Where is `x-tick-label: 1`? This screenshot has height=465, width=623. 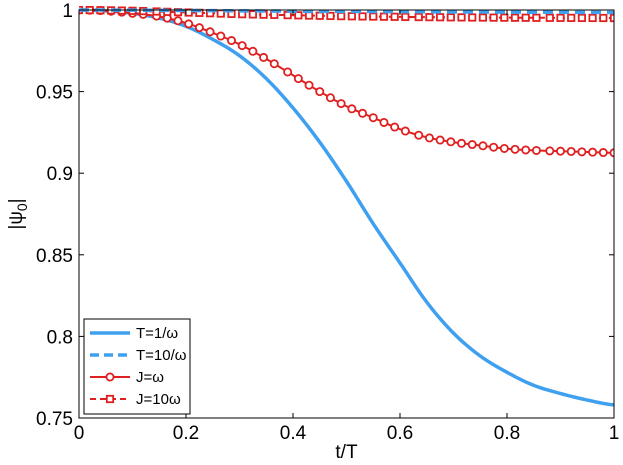
x-tick-label: 1 is located at coordinates (614, 433).